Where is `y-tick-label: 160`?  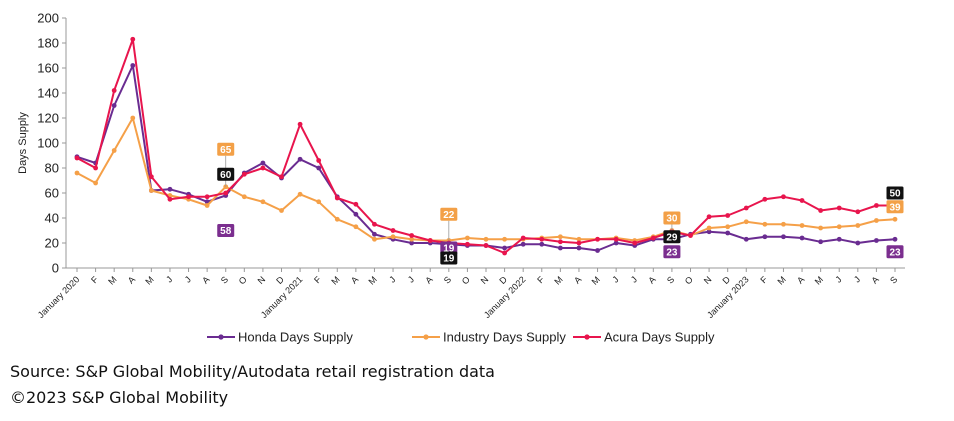 y-tick-label: 160 is located at coordinates (48, 68).